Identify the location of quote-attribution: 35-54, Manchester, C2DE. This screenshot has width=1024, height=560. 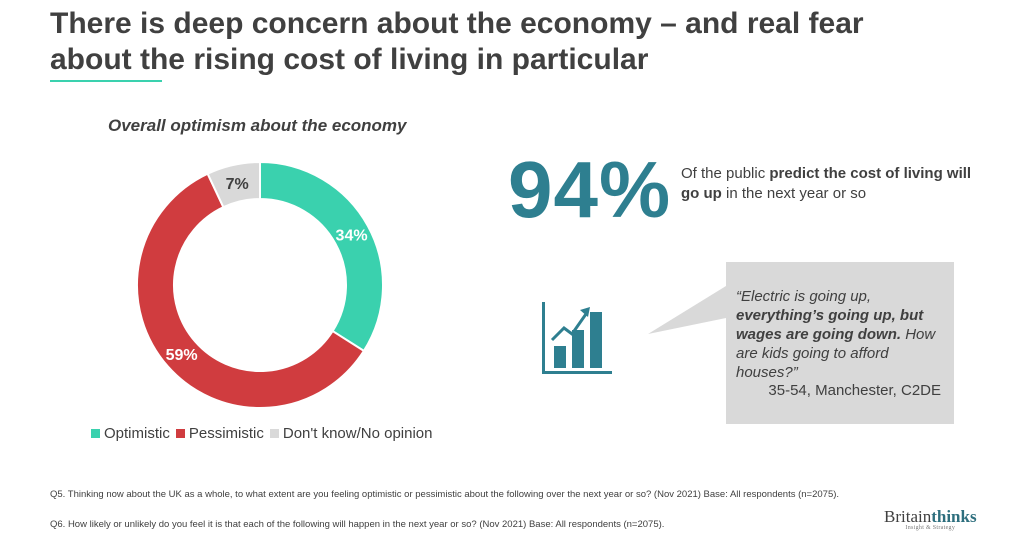
(854, 390).